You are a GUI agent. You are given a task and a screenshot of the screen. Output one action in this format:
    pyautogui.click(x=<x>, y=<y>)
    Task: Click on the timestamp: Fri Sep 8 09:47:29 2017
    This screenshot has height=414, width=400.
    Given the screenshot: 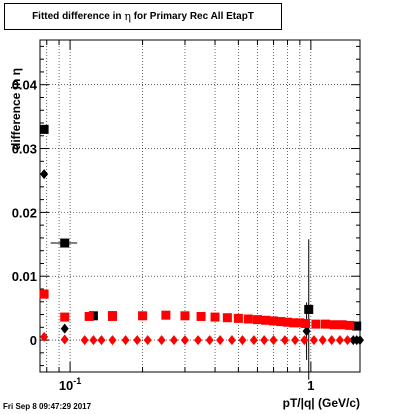 What is the action you would take?
    pyautogui.click(x=47, y=406)
    